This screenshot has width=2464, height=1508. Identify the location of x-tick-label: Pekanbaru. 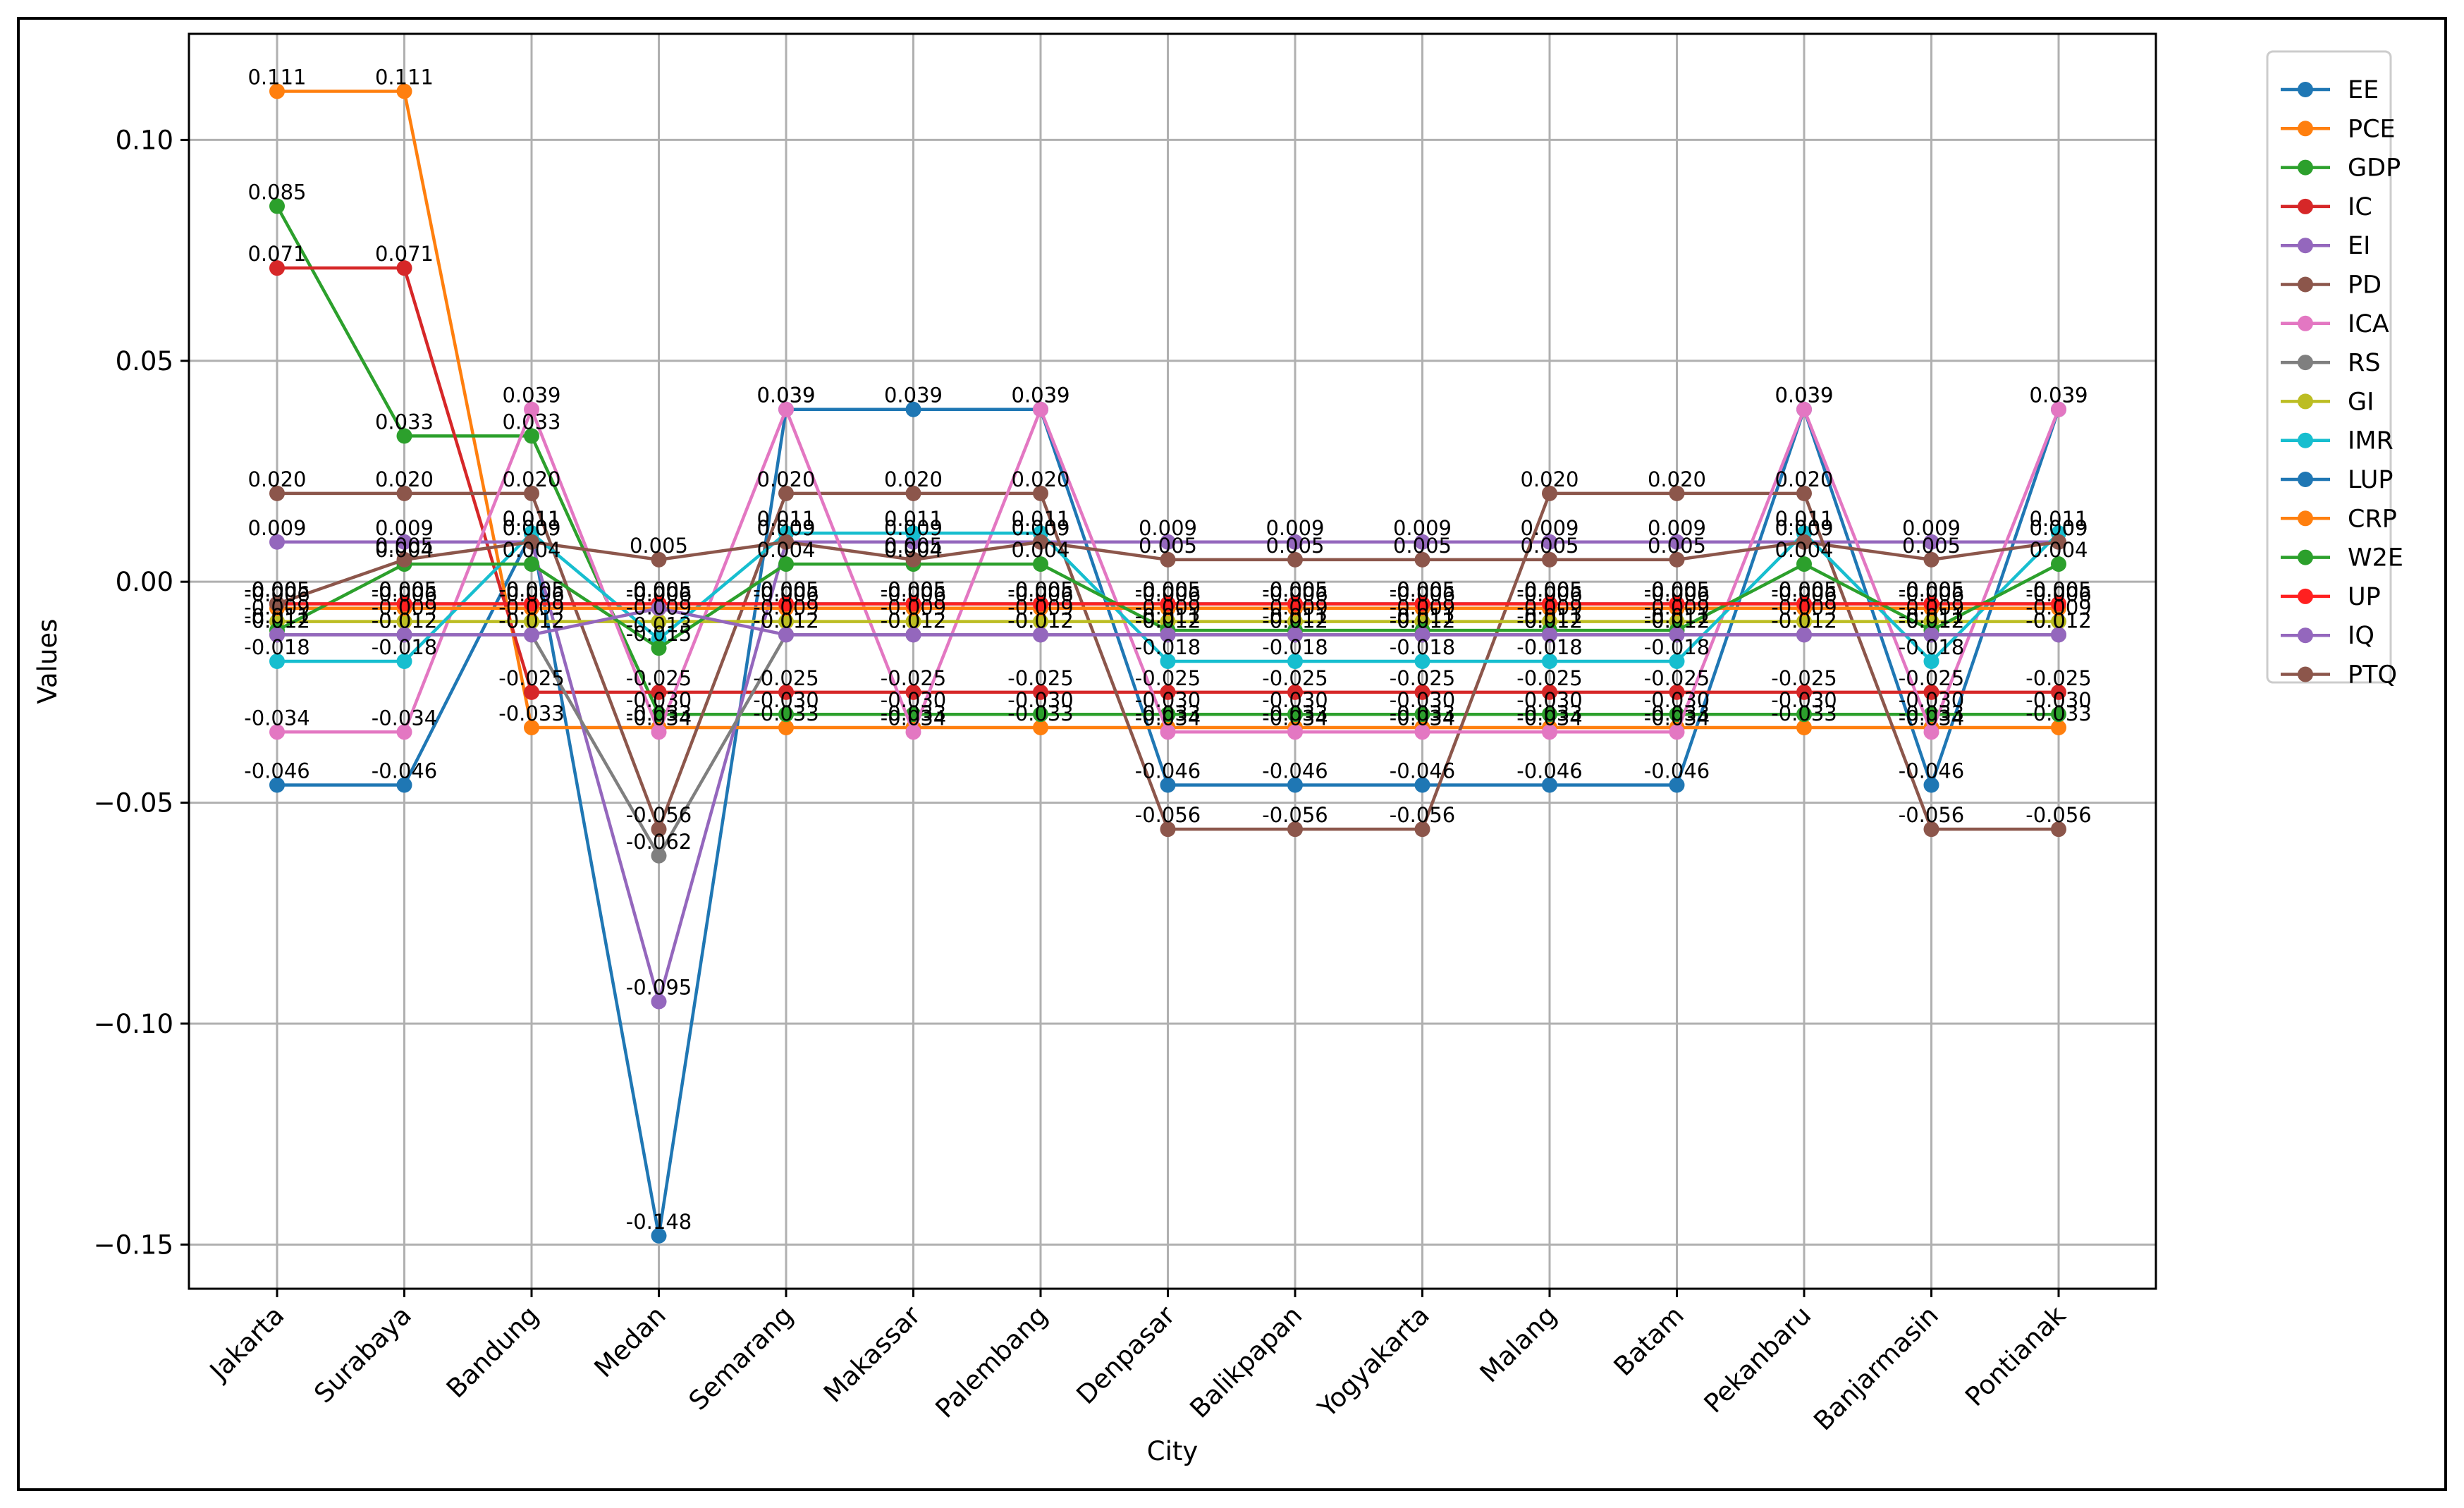
(1758, 1360).